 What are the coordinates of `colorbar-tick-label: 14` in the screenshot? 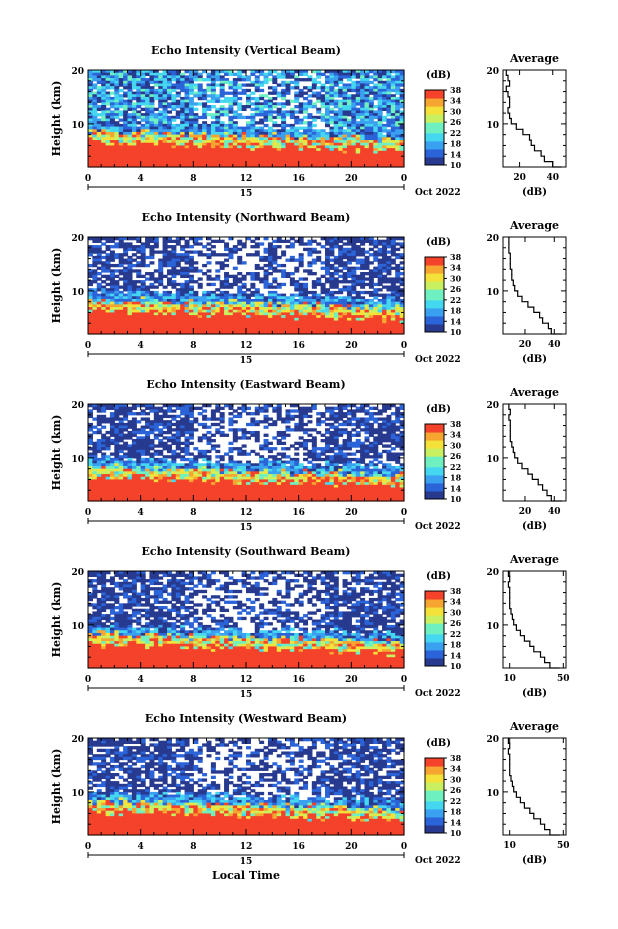 It's located at (456, 321).